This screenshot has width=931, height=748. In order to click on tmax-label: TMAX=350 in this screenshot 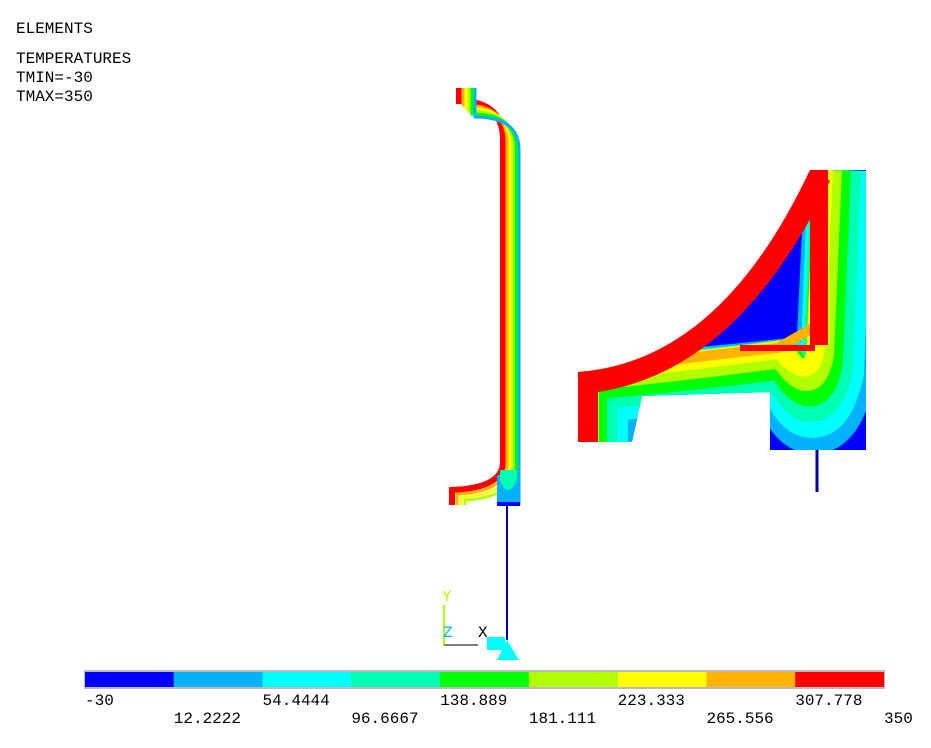, I will do `click(54, 97)`.